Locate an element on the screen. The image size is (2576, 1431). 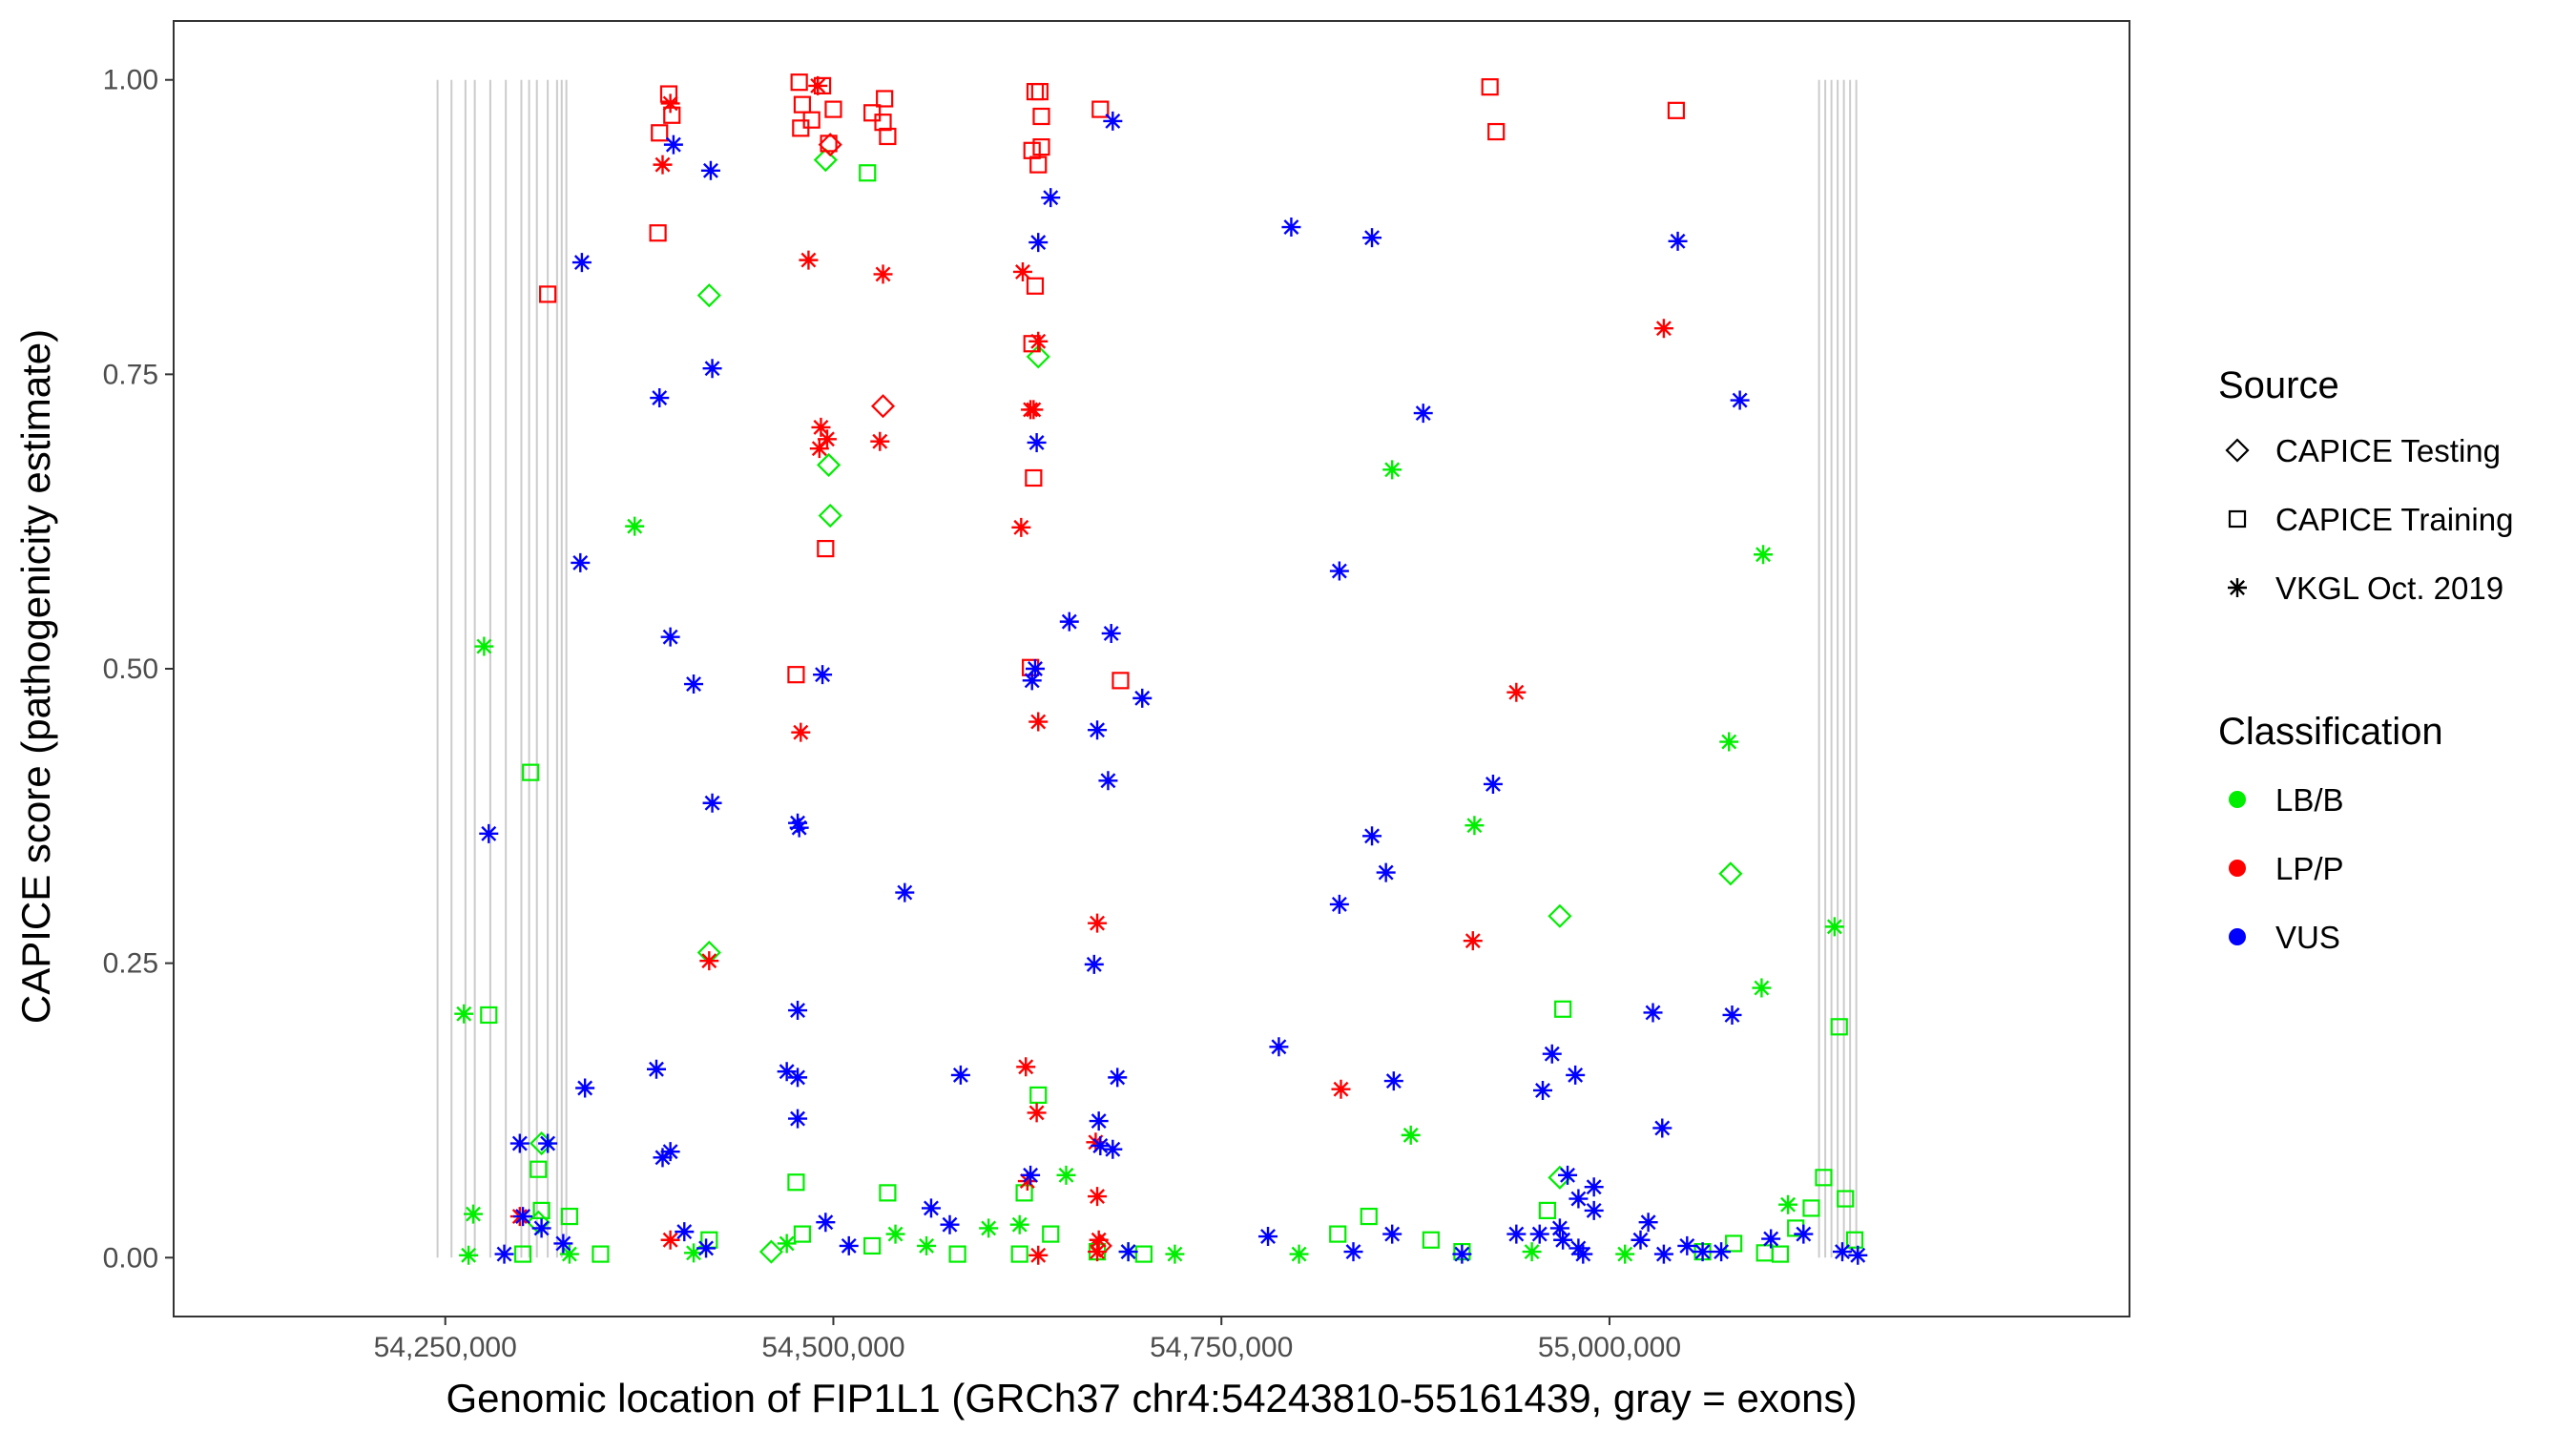
legend-label: VKGL Oct. 2019 is located at coordinates (2389, 588).